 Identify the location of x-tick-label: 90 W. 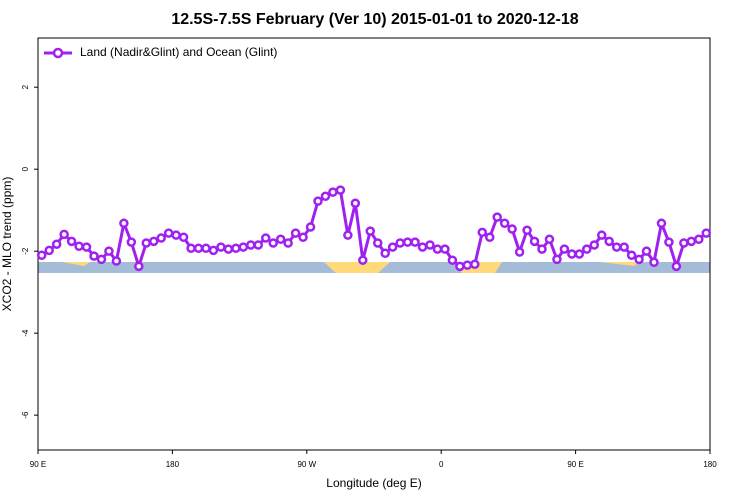
(306, 464).